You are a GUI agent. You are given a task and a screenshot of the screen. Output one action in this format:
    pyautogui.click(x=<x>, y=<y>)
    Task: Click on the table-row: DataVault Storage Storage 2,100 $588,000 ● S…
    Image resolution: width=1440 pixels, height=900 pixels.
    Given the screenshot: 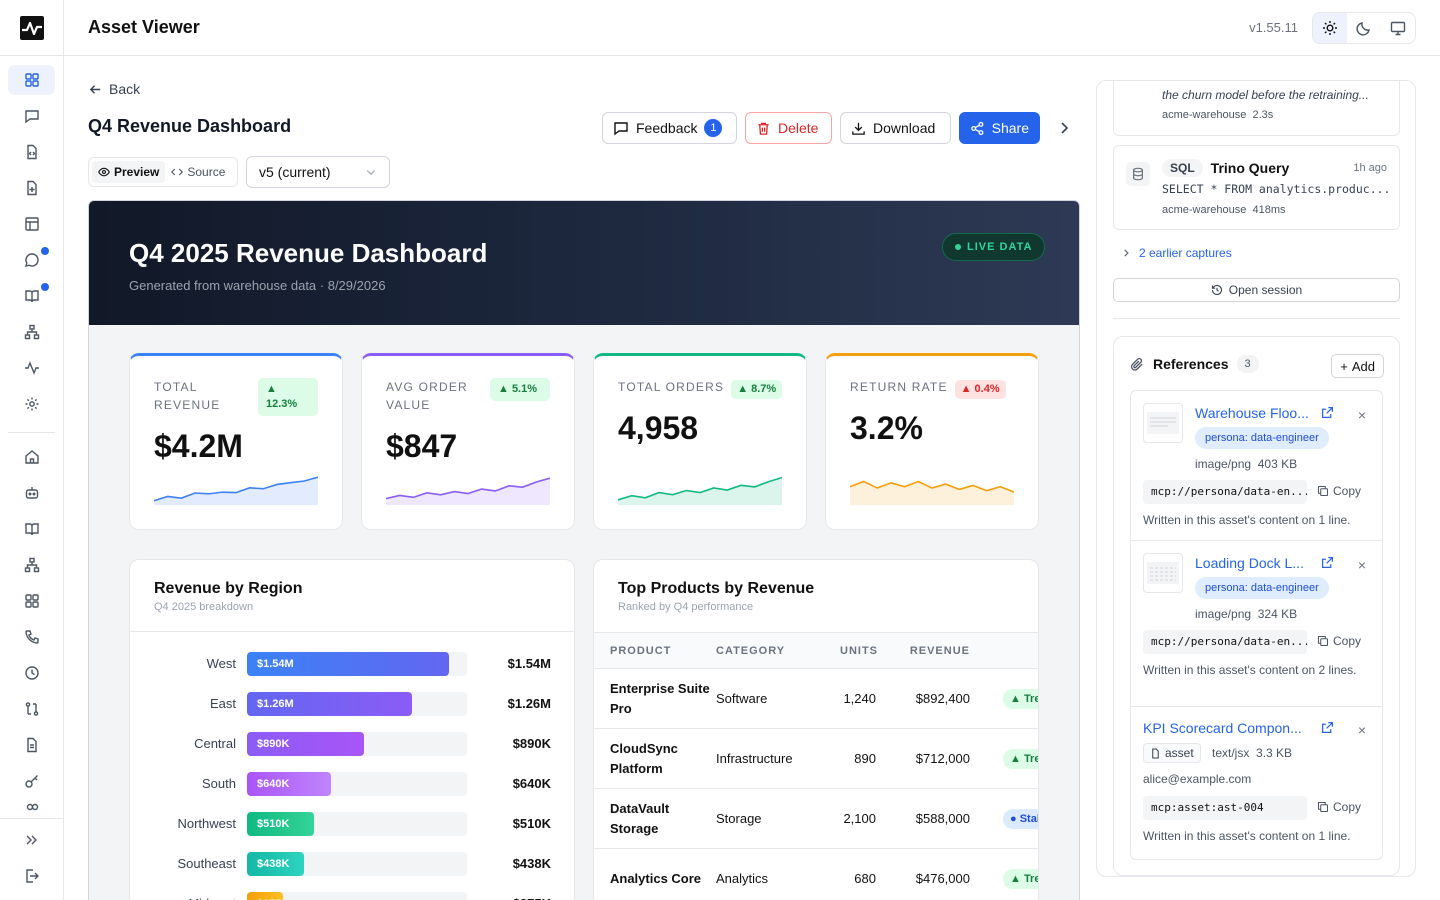 What is the action you would take?
    pyautogui.click(x=816, y=818)
    